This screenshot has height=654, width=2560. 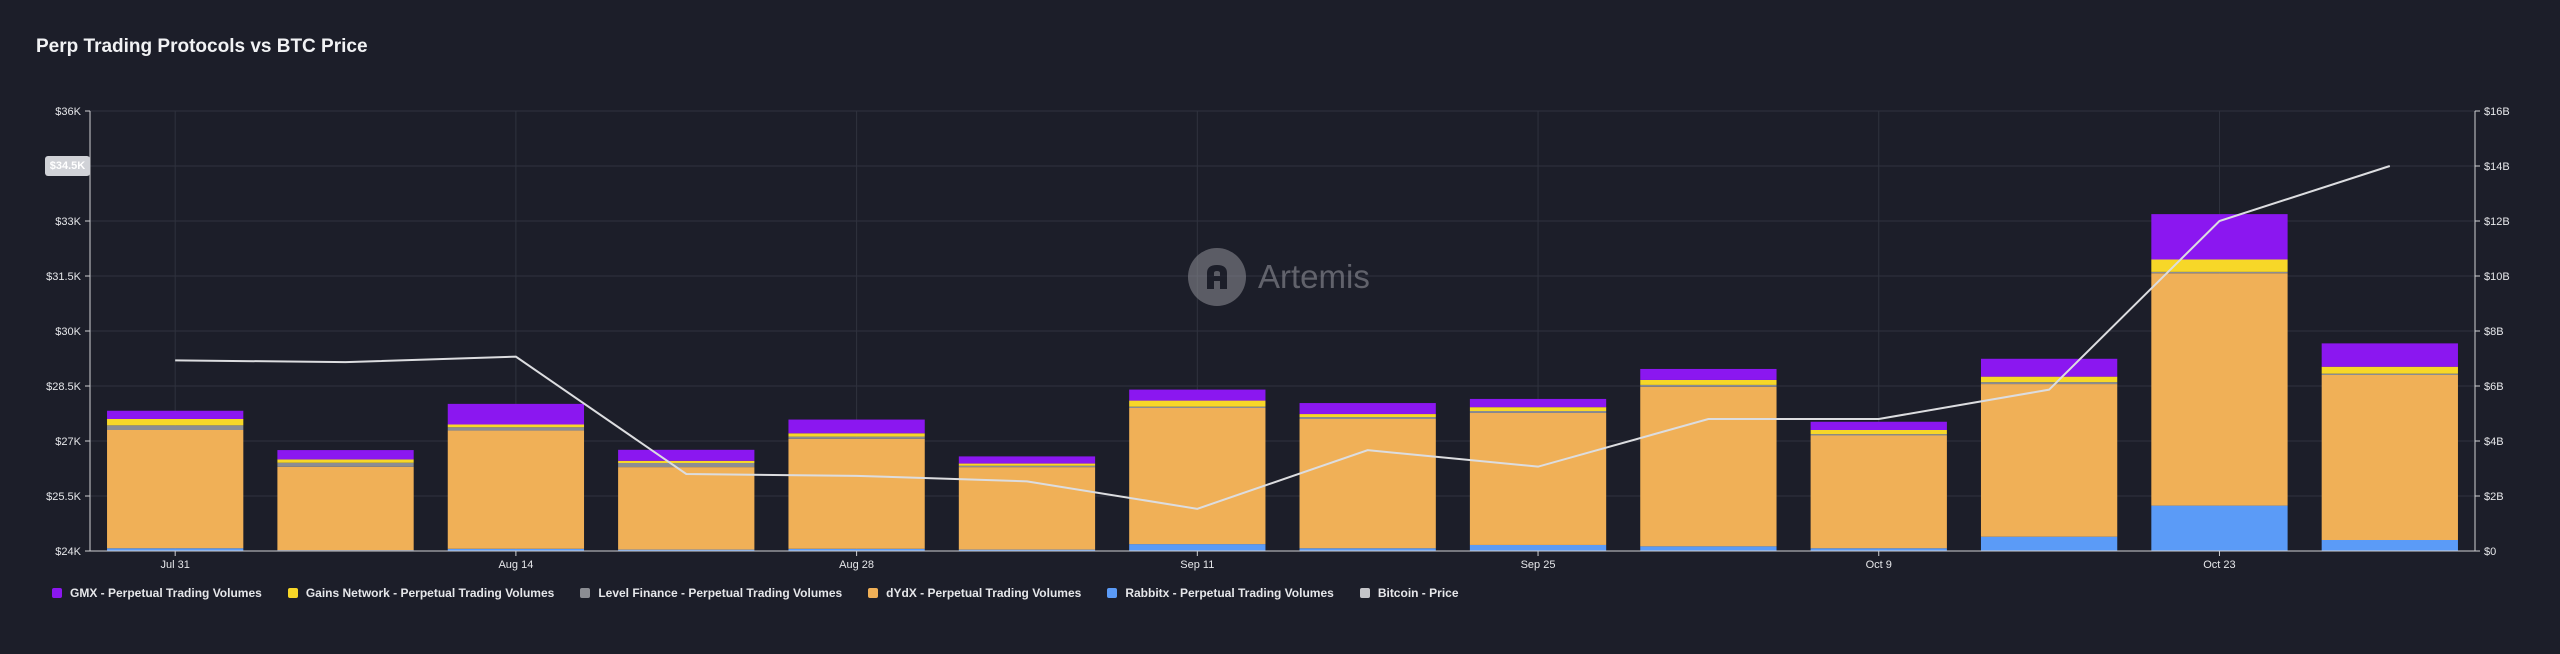 What do you see at coordinates (1314, 276) in the screenshot?
I see `watermark-text: Artemis` at bounding box center [1314, 276].